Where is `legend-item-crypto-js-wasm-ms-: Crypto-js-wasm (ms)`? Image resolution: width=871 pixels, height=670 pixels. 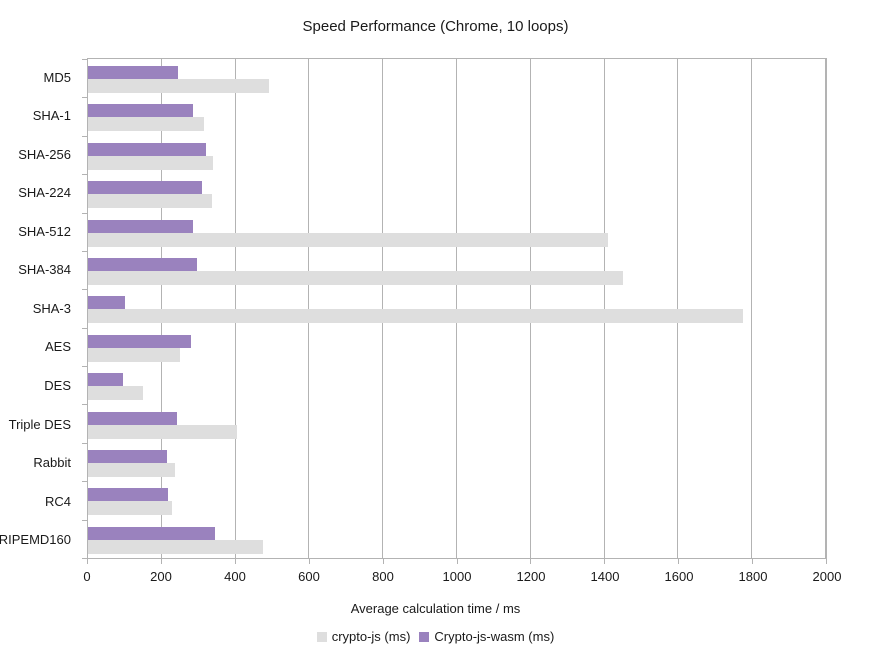
legend-item-crypto-js-wasm-ms-: Crypto-js-wasm (ms) is located at coordinates (486, 636).